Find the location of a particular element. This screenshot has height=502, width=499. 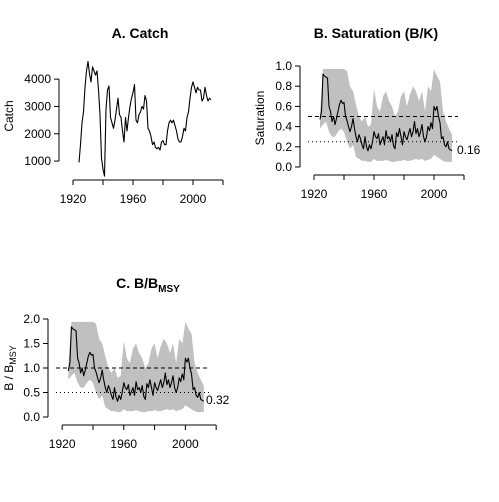

panel-c-title-sub: MSY is located at coordinates (169, 289).